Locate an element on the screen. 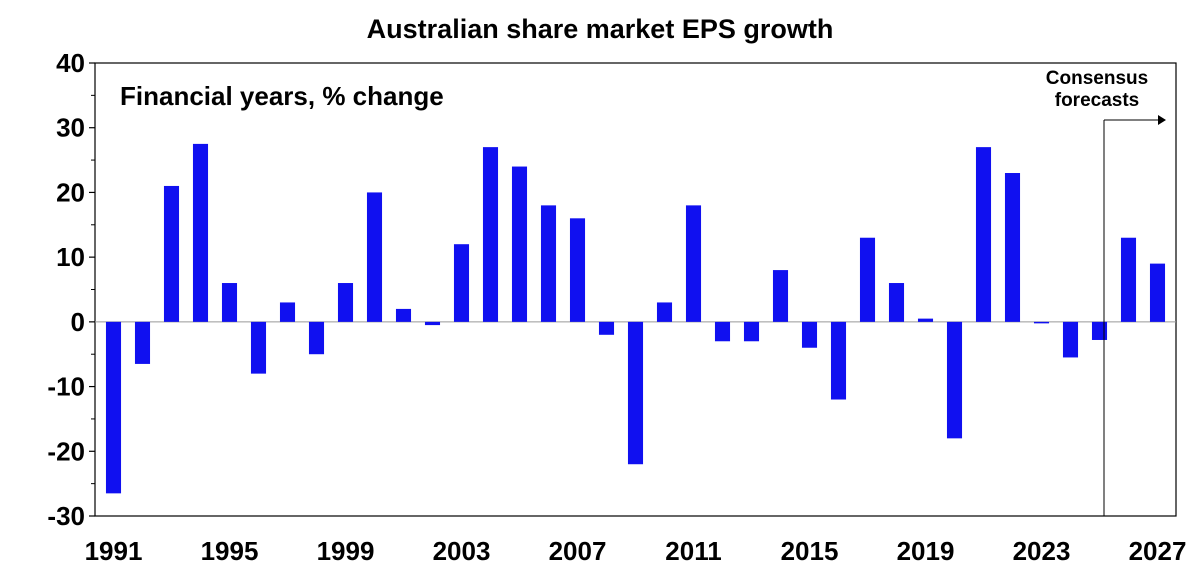  annotation-text: Consensus is located at coordinates (1097, 78).